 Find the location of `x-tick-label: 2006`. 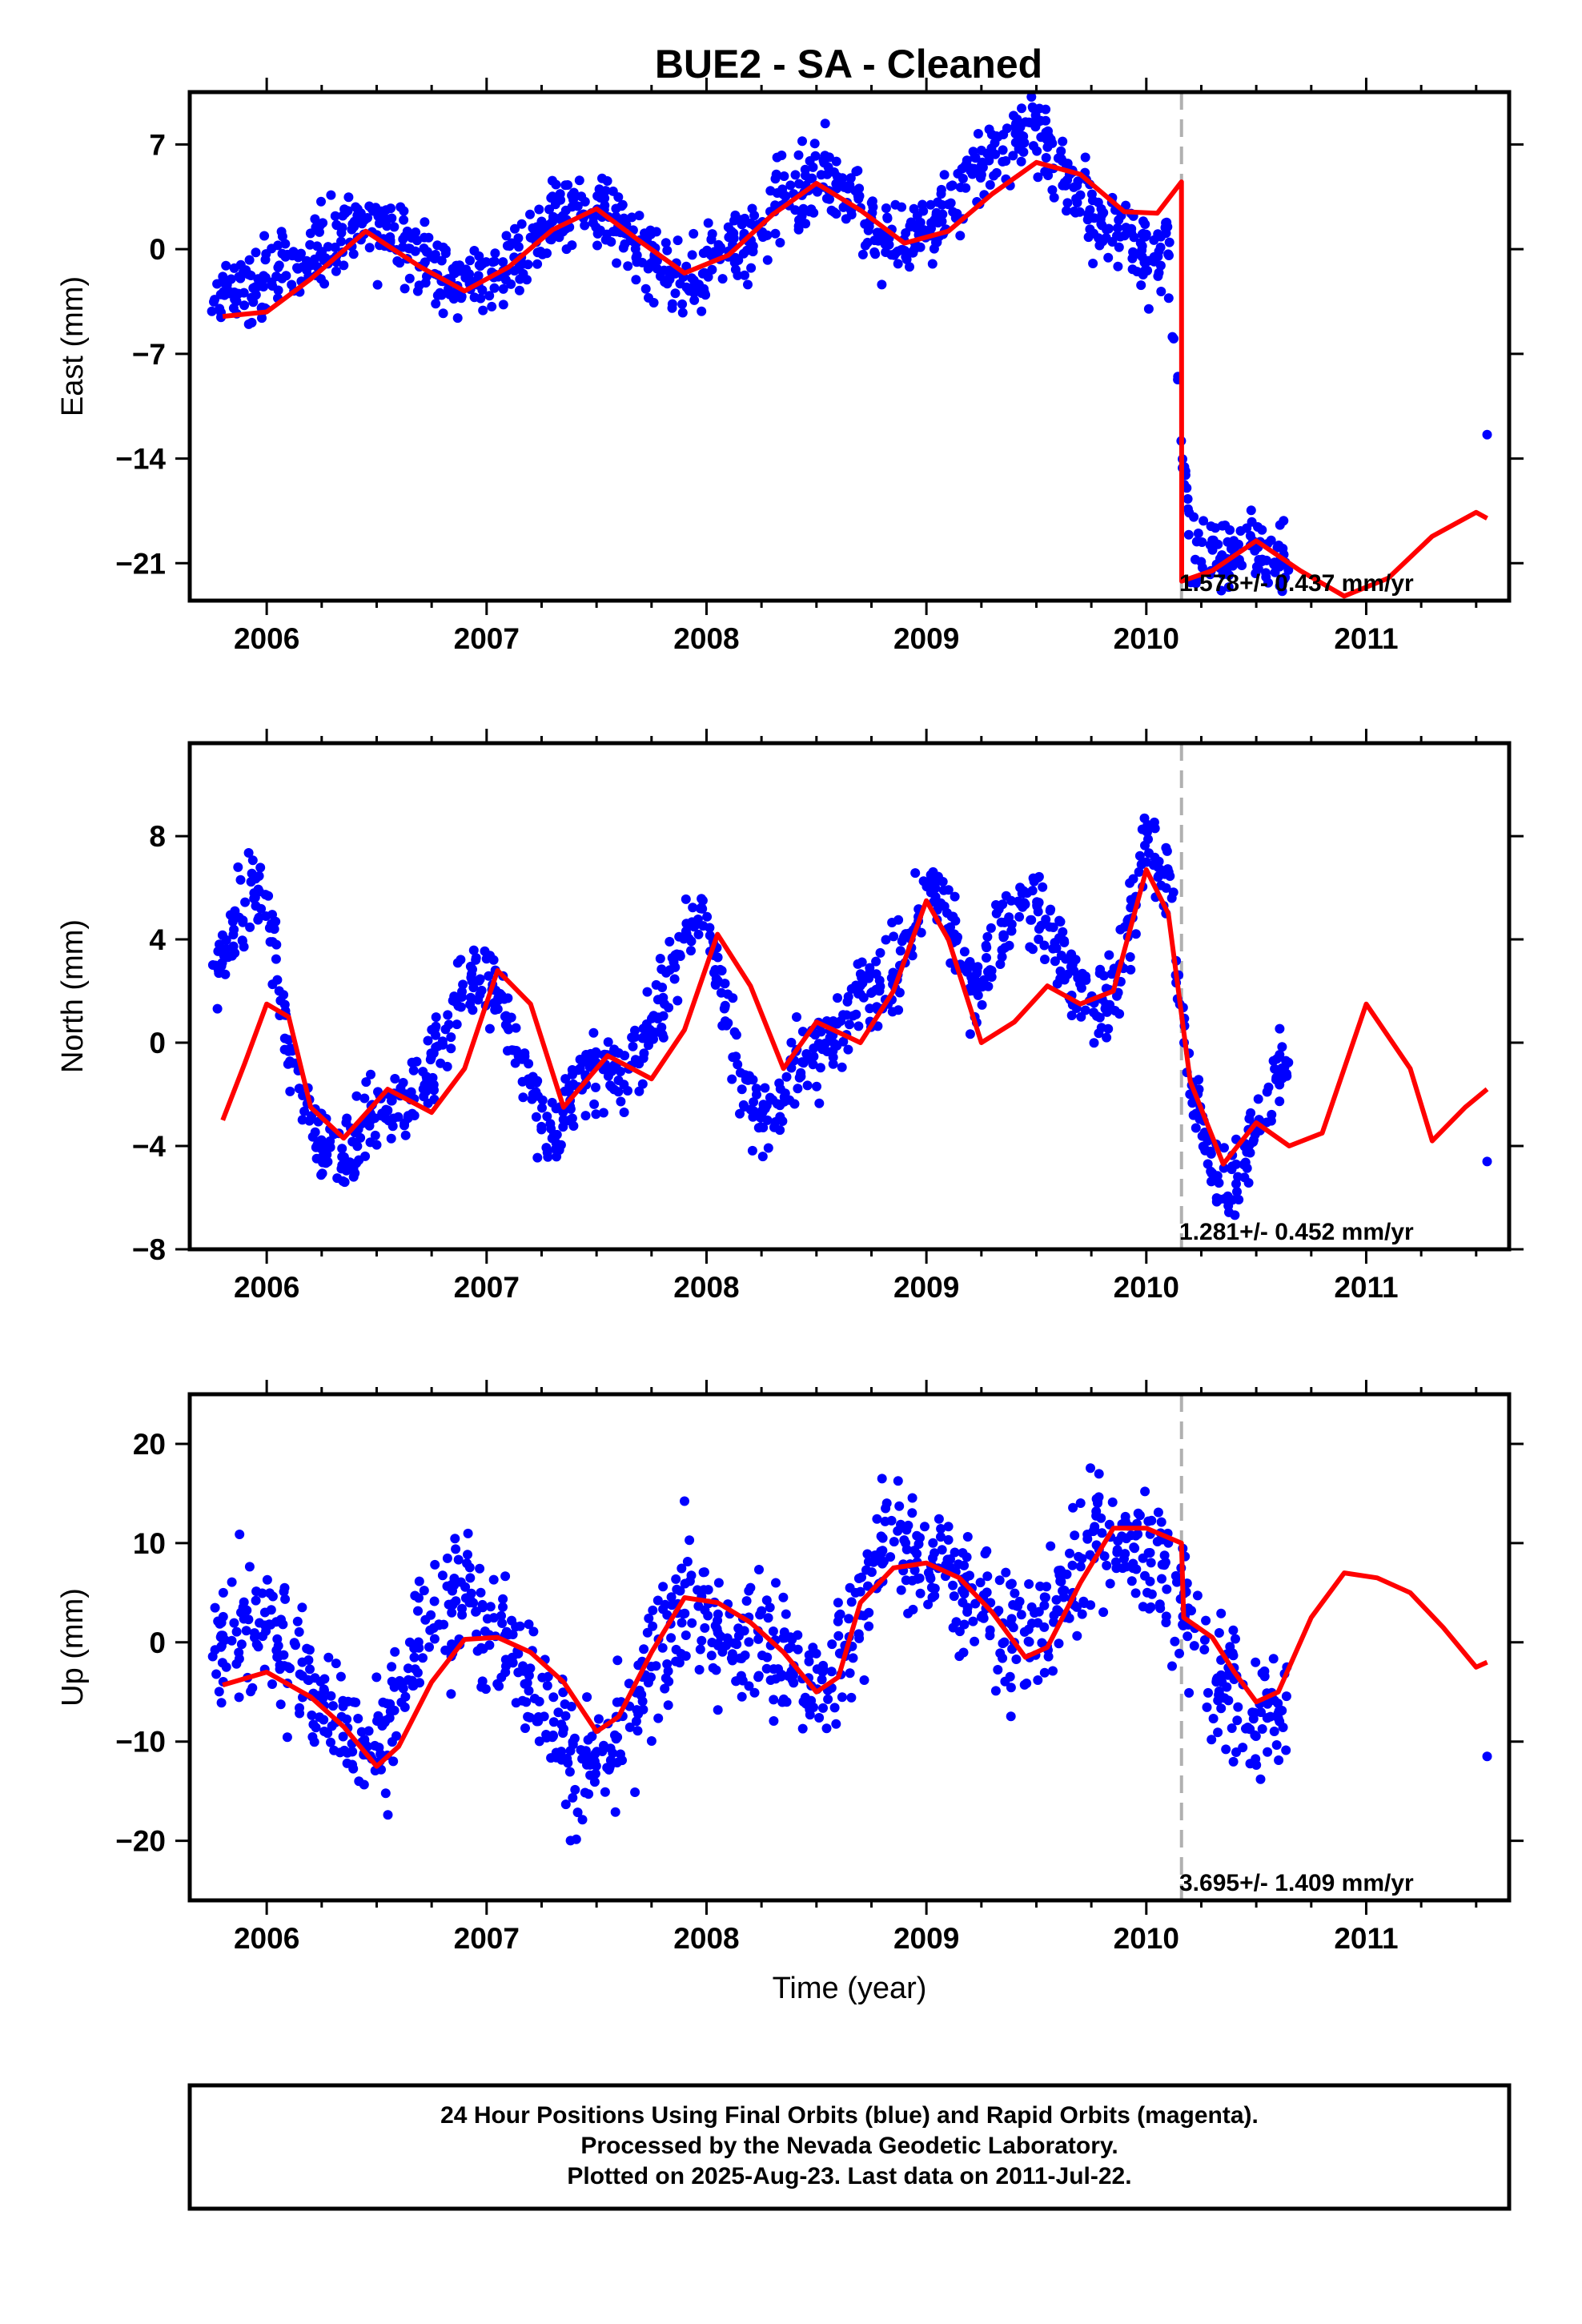

x-tick-label: 2006 is located at coordinates (267, 1287).